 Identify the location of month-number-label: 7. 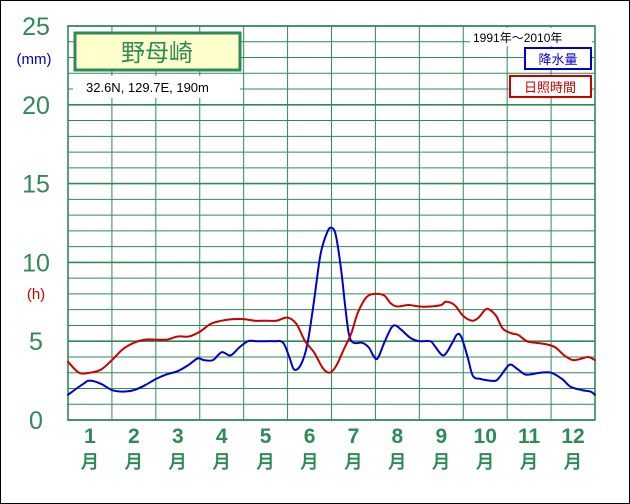
(354, 436).